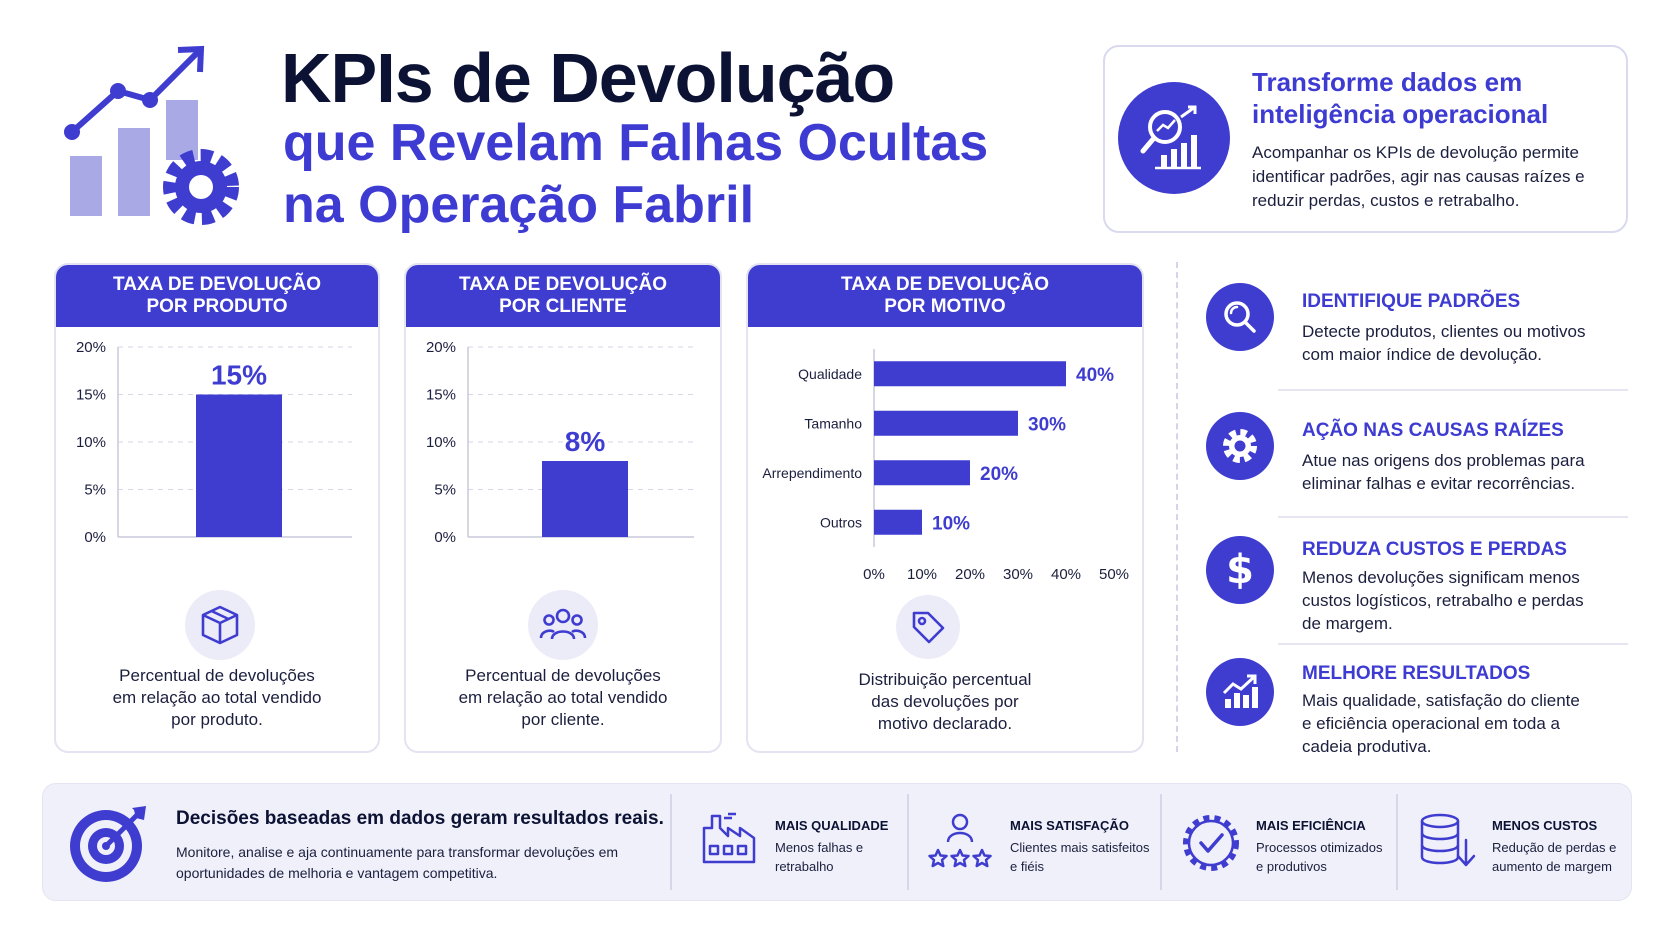 The width and height of the screenshot is (1672, 941). I want to click on category-label: Outros, so click(841, 522).